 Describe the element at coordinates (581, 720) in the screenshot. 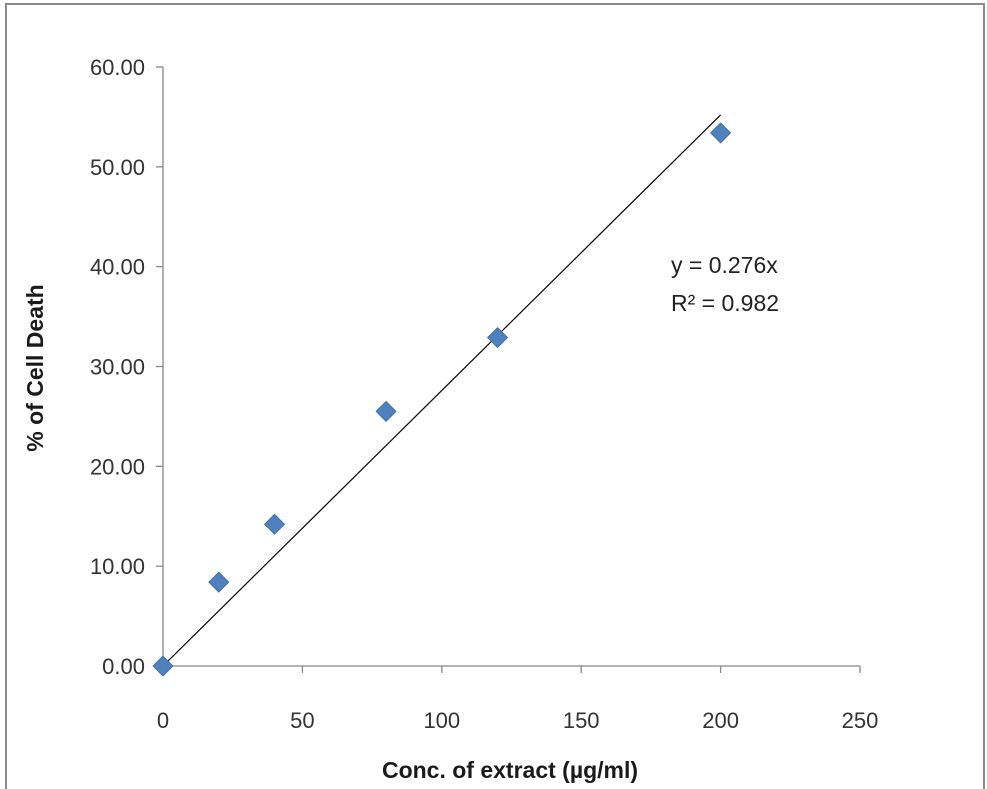

I see `x-tick-label: 150` at that location.